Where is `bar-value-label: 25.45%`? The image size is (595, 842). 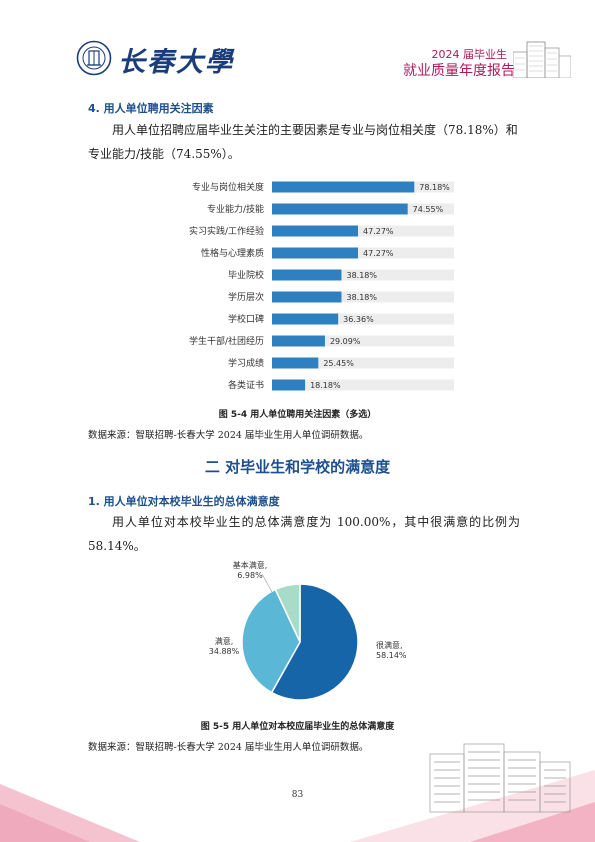
bar-value-label: 25.45% is located at coordinates (338, 363).